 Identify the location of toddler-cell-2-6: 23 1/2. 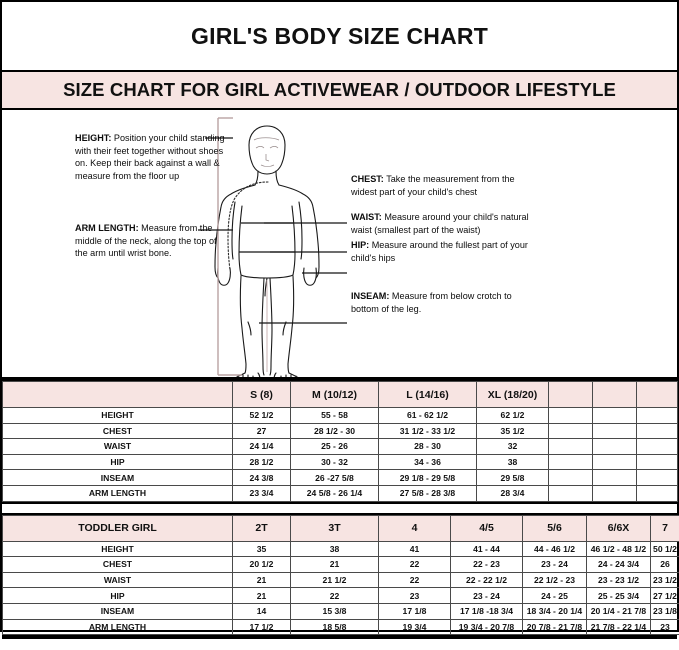
(665, 580).